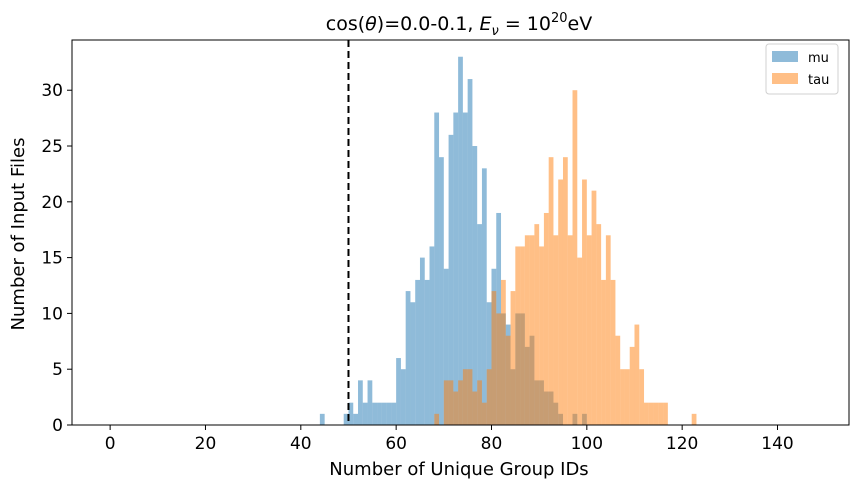 The width and height of the screenshot is (856, 490). What do you see at coordinates (57, 370) in the screenshot?
I see `y-tick-label: 5` at bounding box center [57, 370].